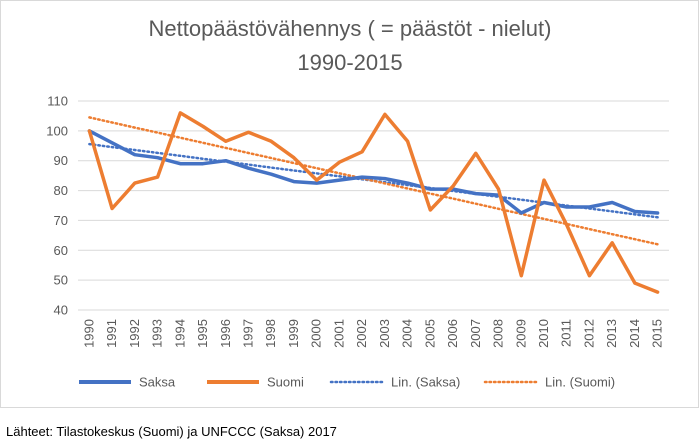  Describe the element at coordinates (61, 280) in the screenshot. I see `y-tick-label: 50` at that location.